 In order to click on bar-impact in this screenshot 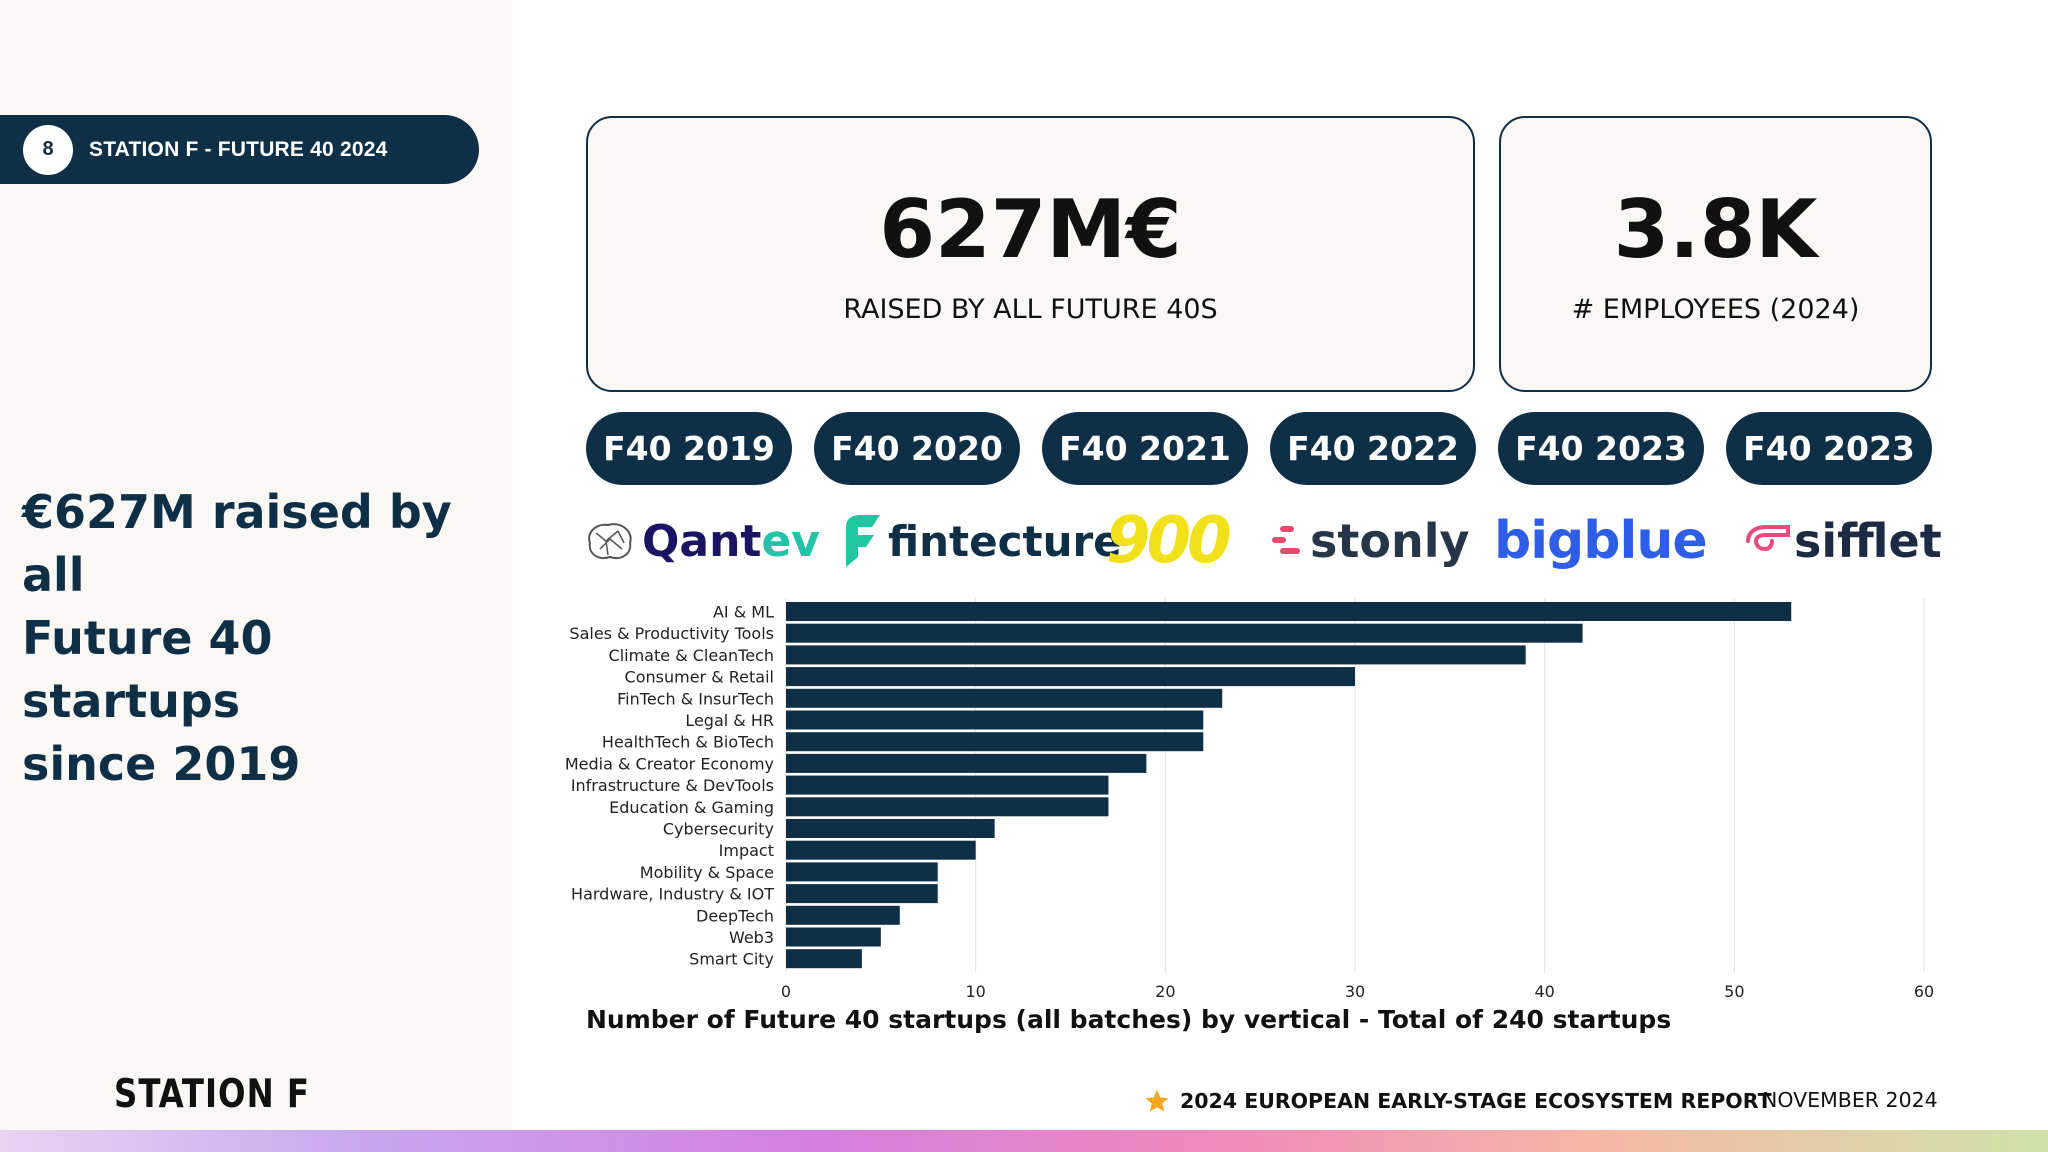, I will do `click(881, 850)`.